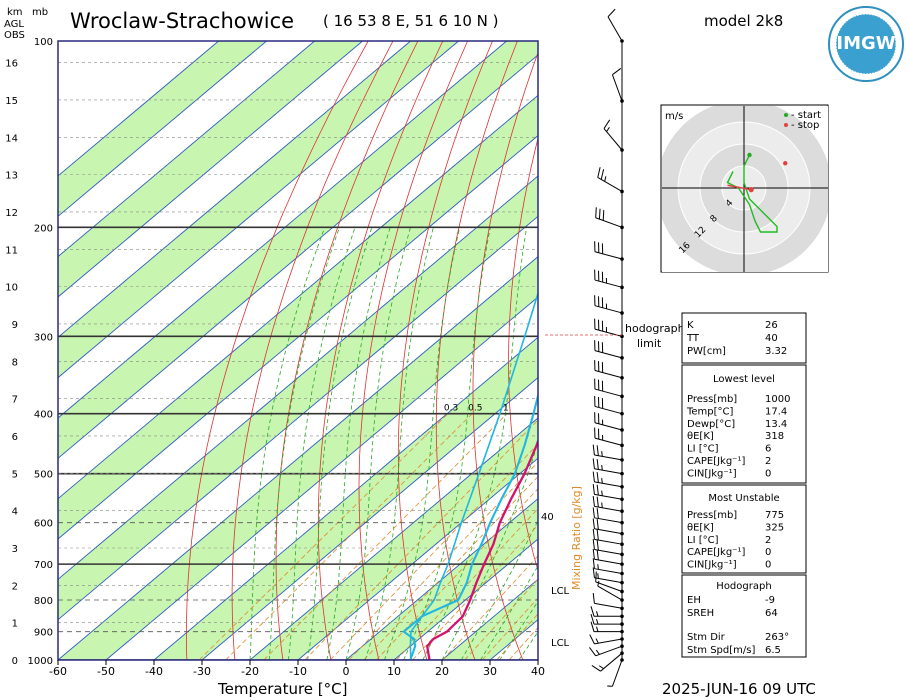 The height and width of the screenshot is (700, 910). I want to click on km-tick-label: 1, so click(15, 624).